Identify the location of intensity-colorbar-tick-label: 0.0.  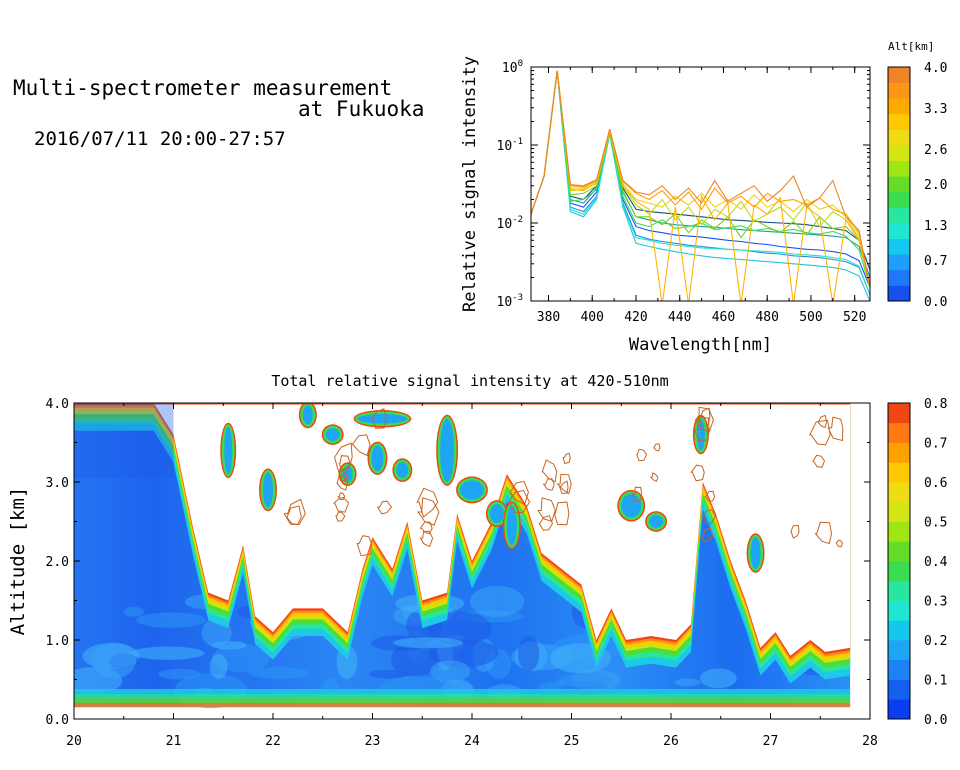
(935, 720).